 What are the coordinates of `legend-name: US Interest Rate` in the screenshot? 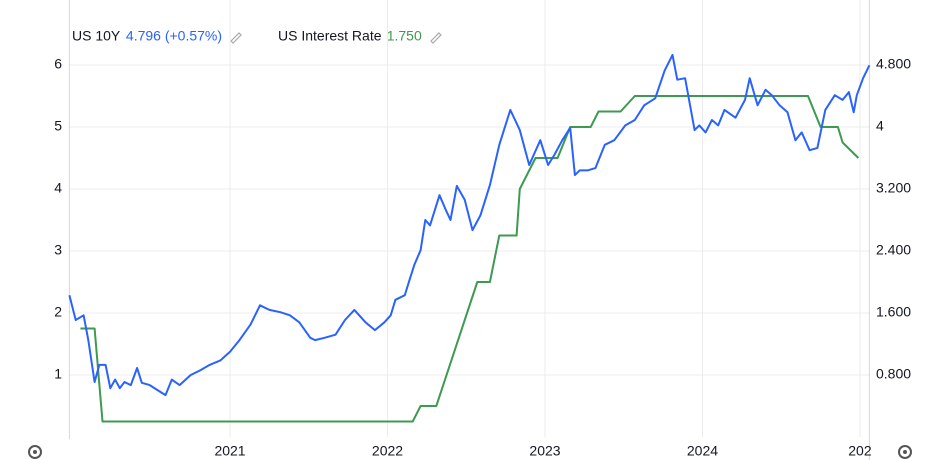 It's located at (330, 36).